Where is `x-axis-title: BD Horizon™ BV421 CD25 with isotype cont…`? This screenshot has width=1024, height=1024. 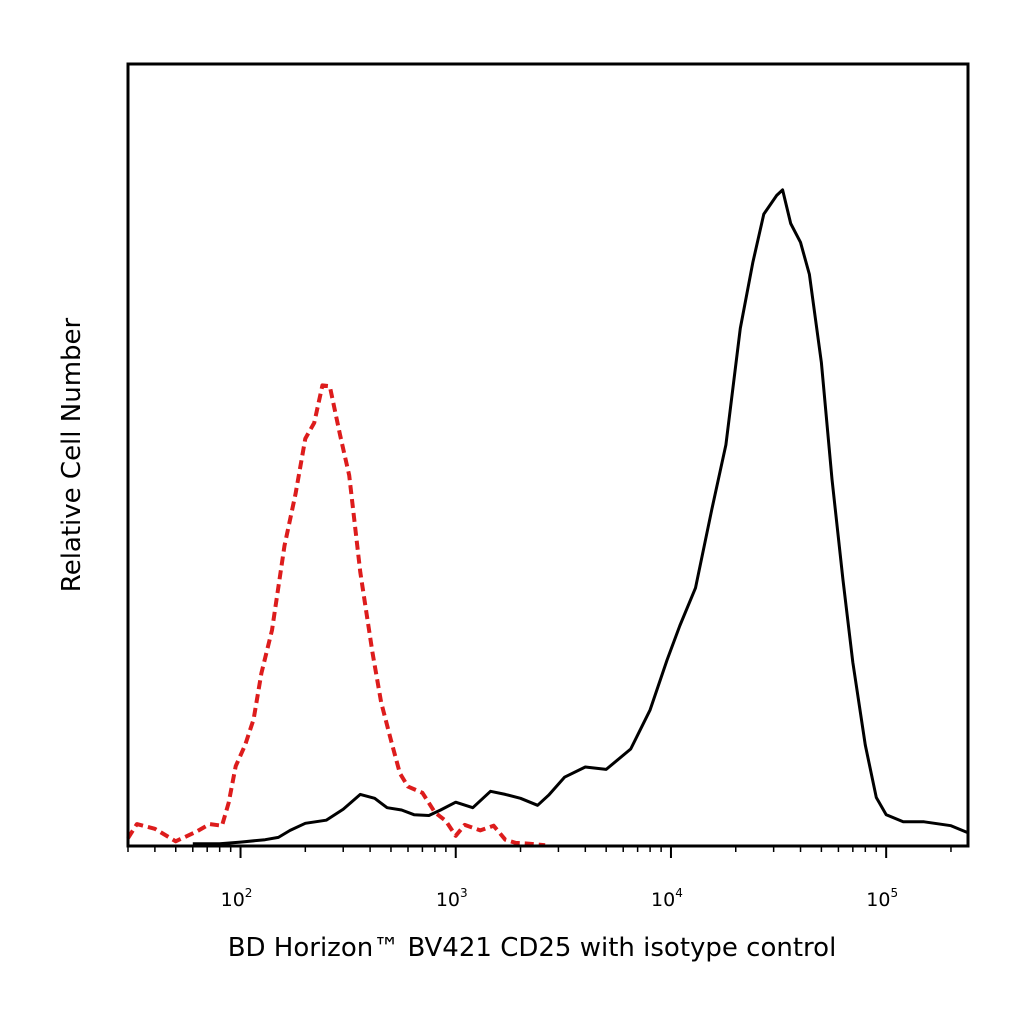 x-axis-title: BD Horizon™ BV421 CD25 with isotype cont… is located at coordinates (532, 948).